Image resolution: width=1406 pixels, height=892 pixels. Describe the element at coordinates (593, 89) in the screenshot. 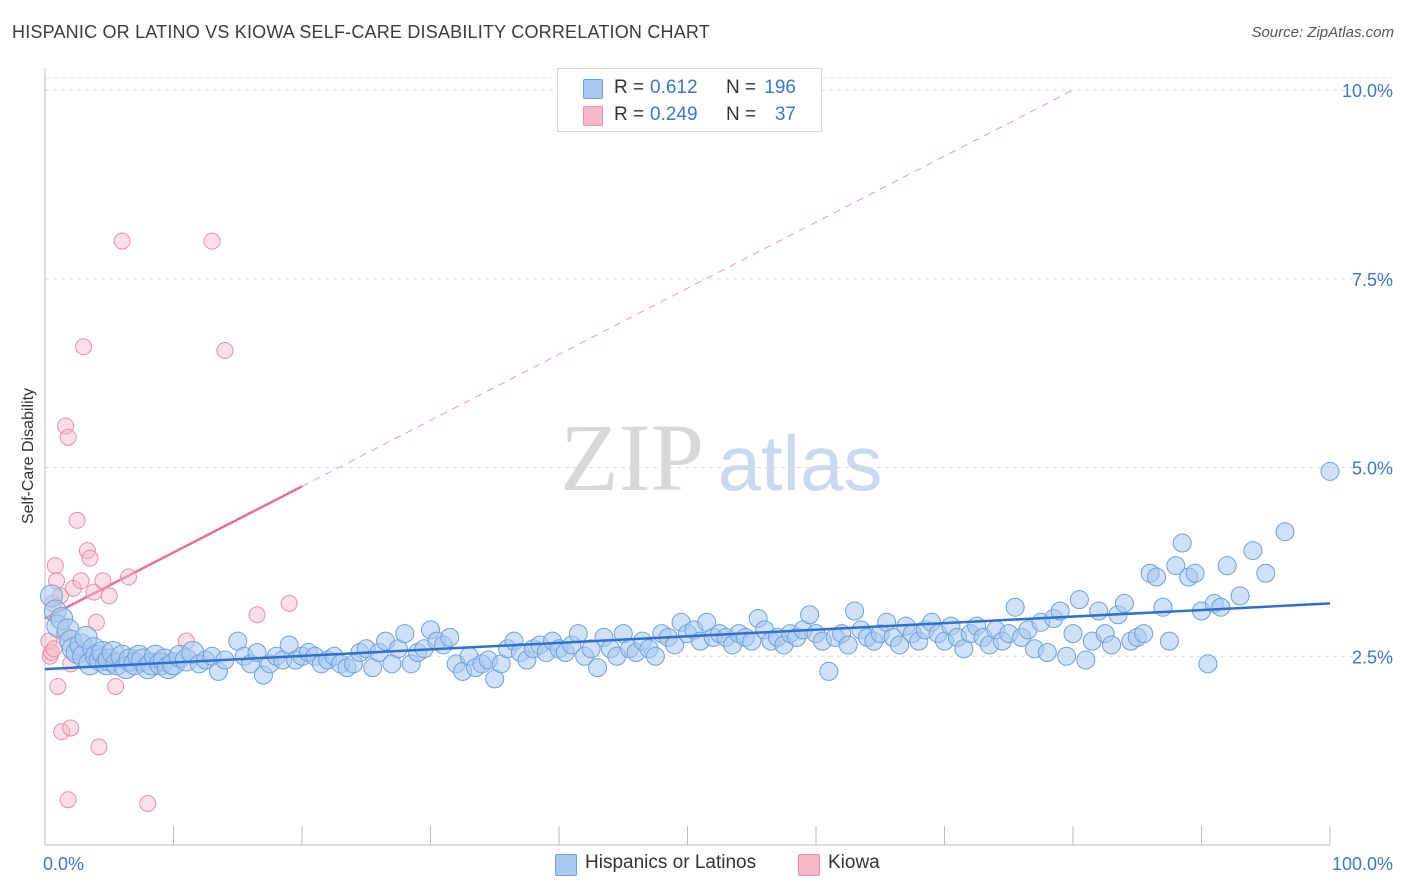

I see `legend-swatch-hispanic` at that location.